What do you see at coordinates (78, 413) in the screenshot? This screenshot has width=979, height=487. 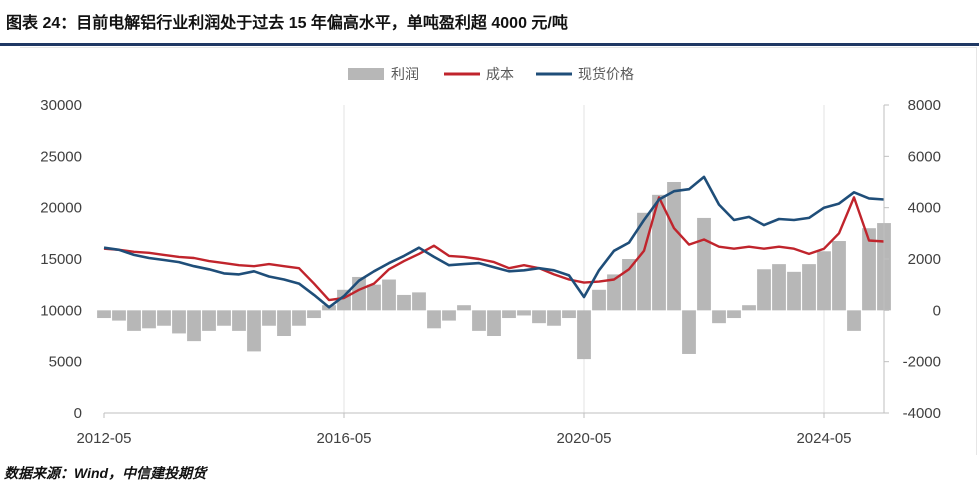 I see `y-left-tick-label: 0` at bounding box center [78, 413].